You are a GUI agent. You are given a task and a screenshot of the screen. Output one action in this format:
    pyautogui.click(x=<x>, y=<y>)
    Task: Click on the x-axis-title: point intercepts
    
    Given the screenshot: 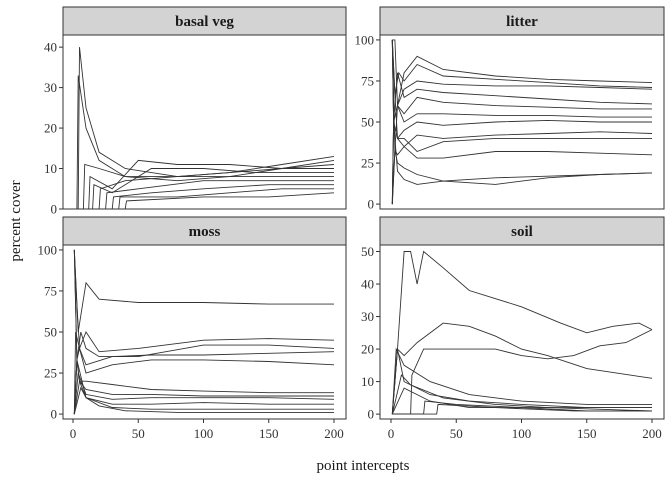 What is the action you would take?
    pyautogui.click(x=363, y=466)
    